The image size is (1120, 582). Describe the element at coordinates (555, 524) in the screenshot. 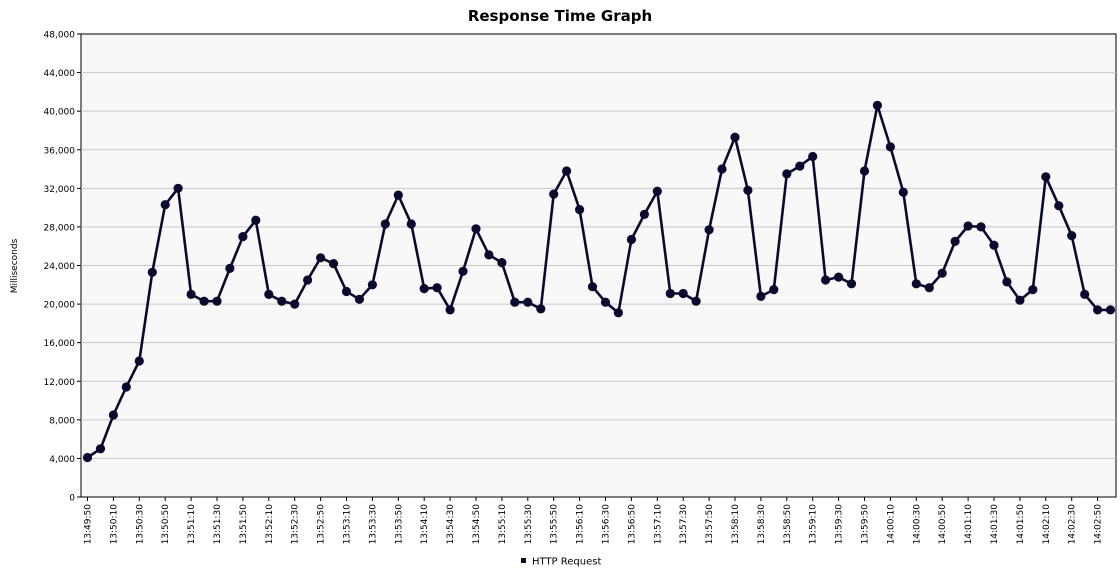

I see `x-tick-label: 13:55:50` at that location.